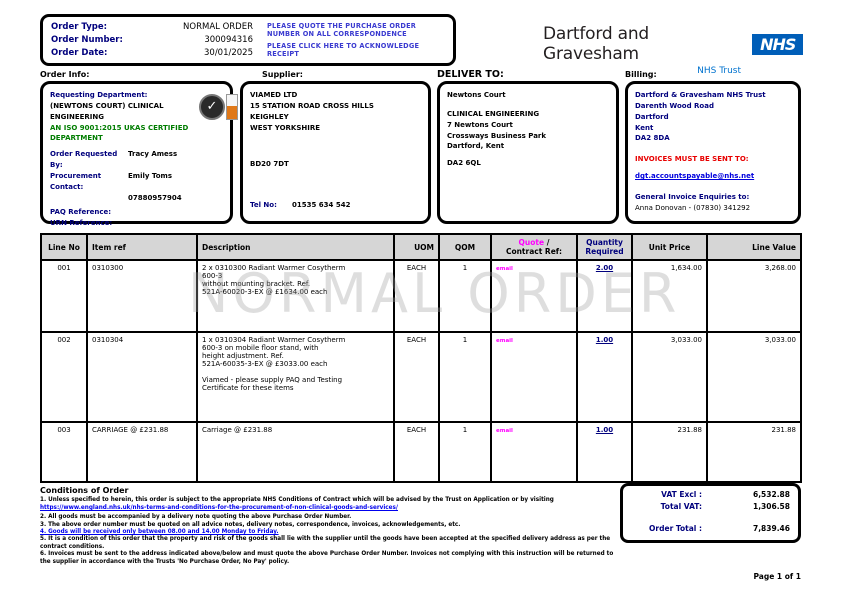 This screenshot has height=595, width=841. What do you see at coordinates (79, 53) in the screenshot?
I see `order-date-label: Order Date:` at bounding box center [79, 53].